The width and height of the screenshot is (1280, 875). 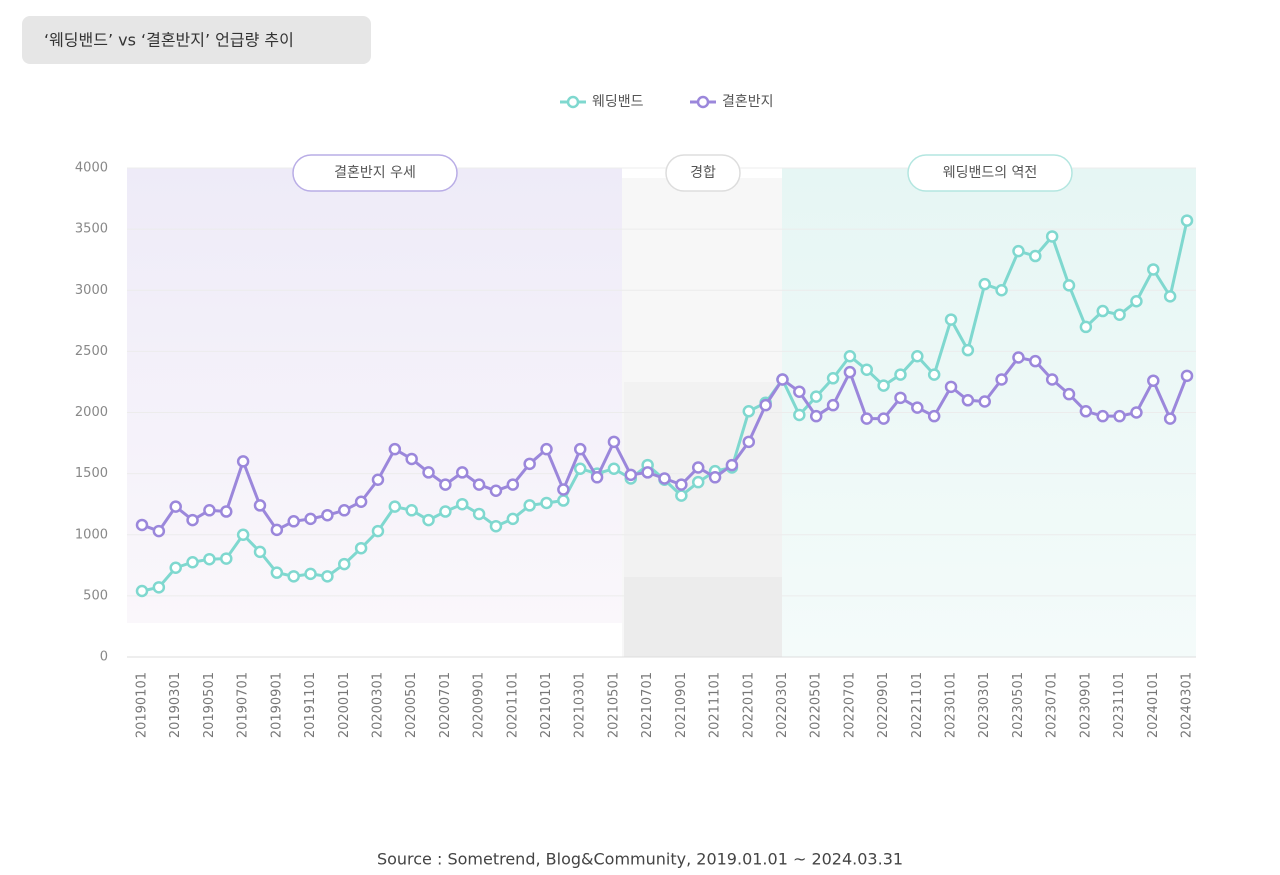 I want to click on x-tick-label: 20190101, so click(x=142, y=705).